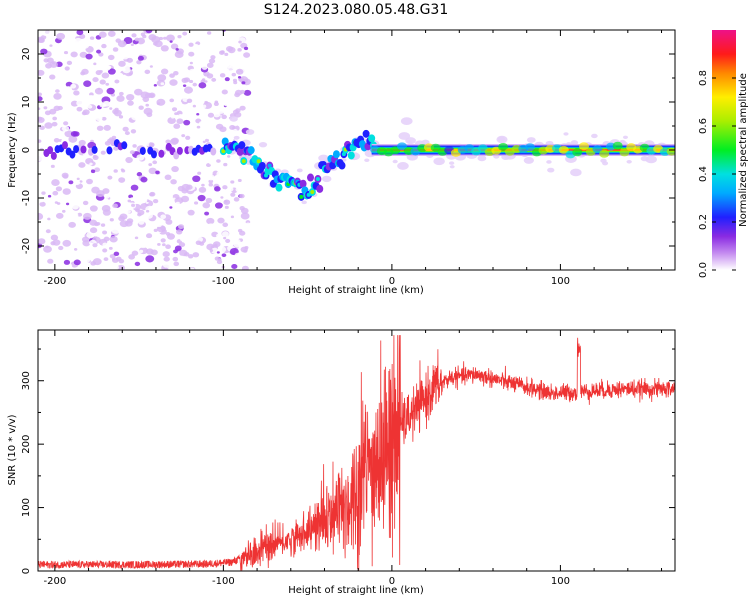 The image size is (750, 600). Describe the element at coordinates (55, 281) in the screenshot. I see `x-tick-label: -200` at that location.